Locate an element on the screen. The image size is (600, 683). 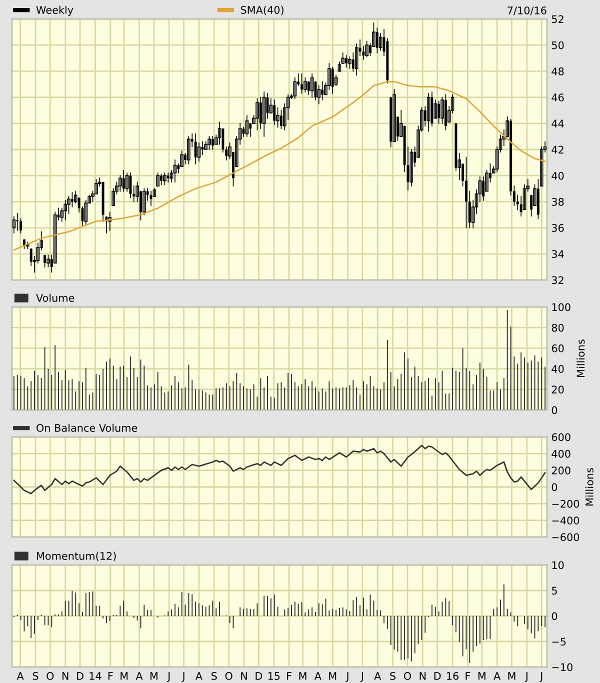
x-tick-label: 14 is located at coordinates (96, 676).